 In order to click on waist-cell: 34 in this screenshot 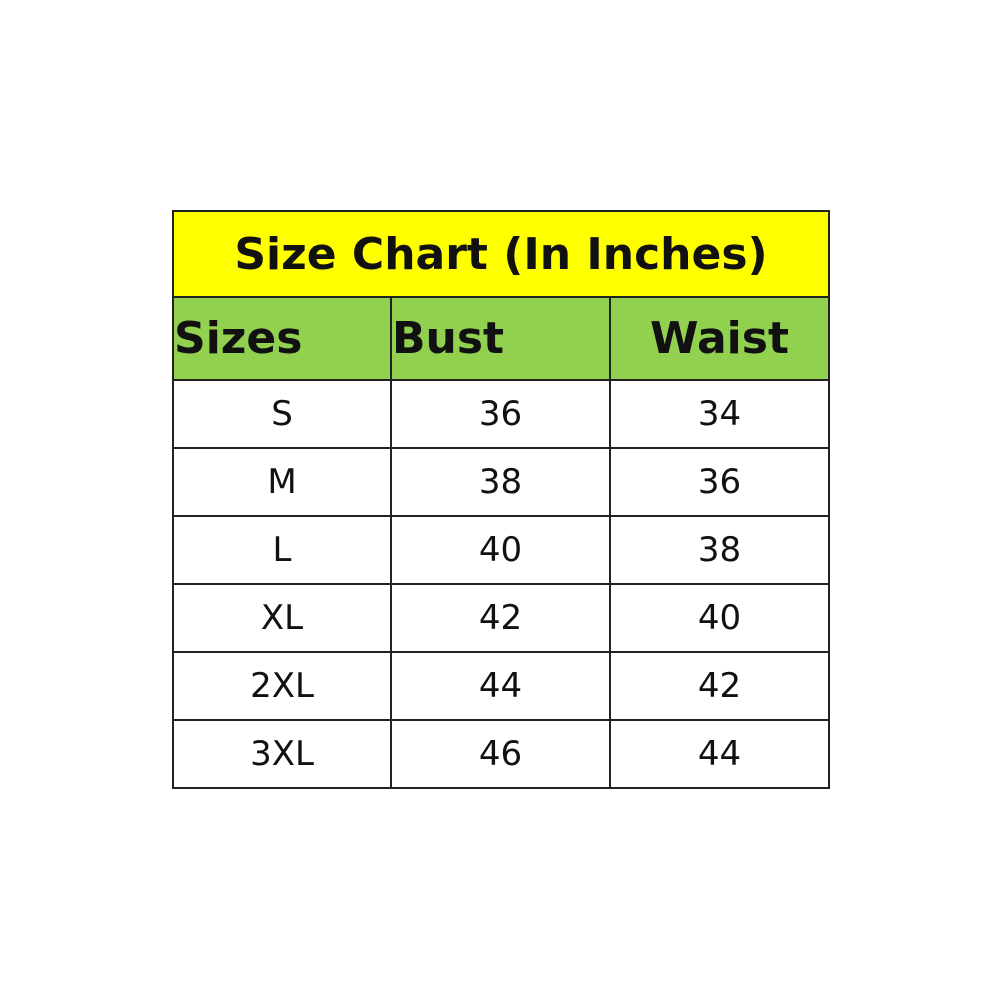, I will do `click(719, 414)`.